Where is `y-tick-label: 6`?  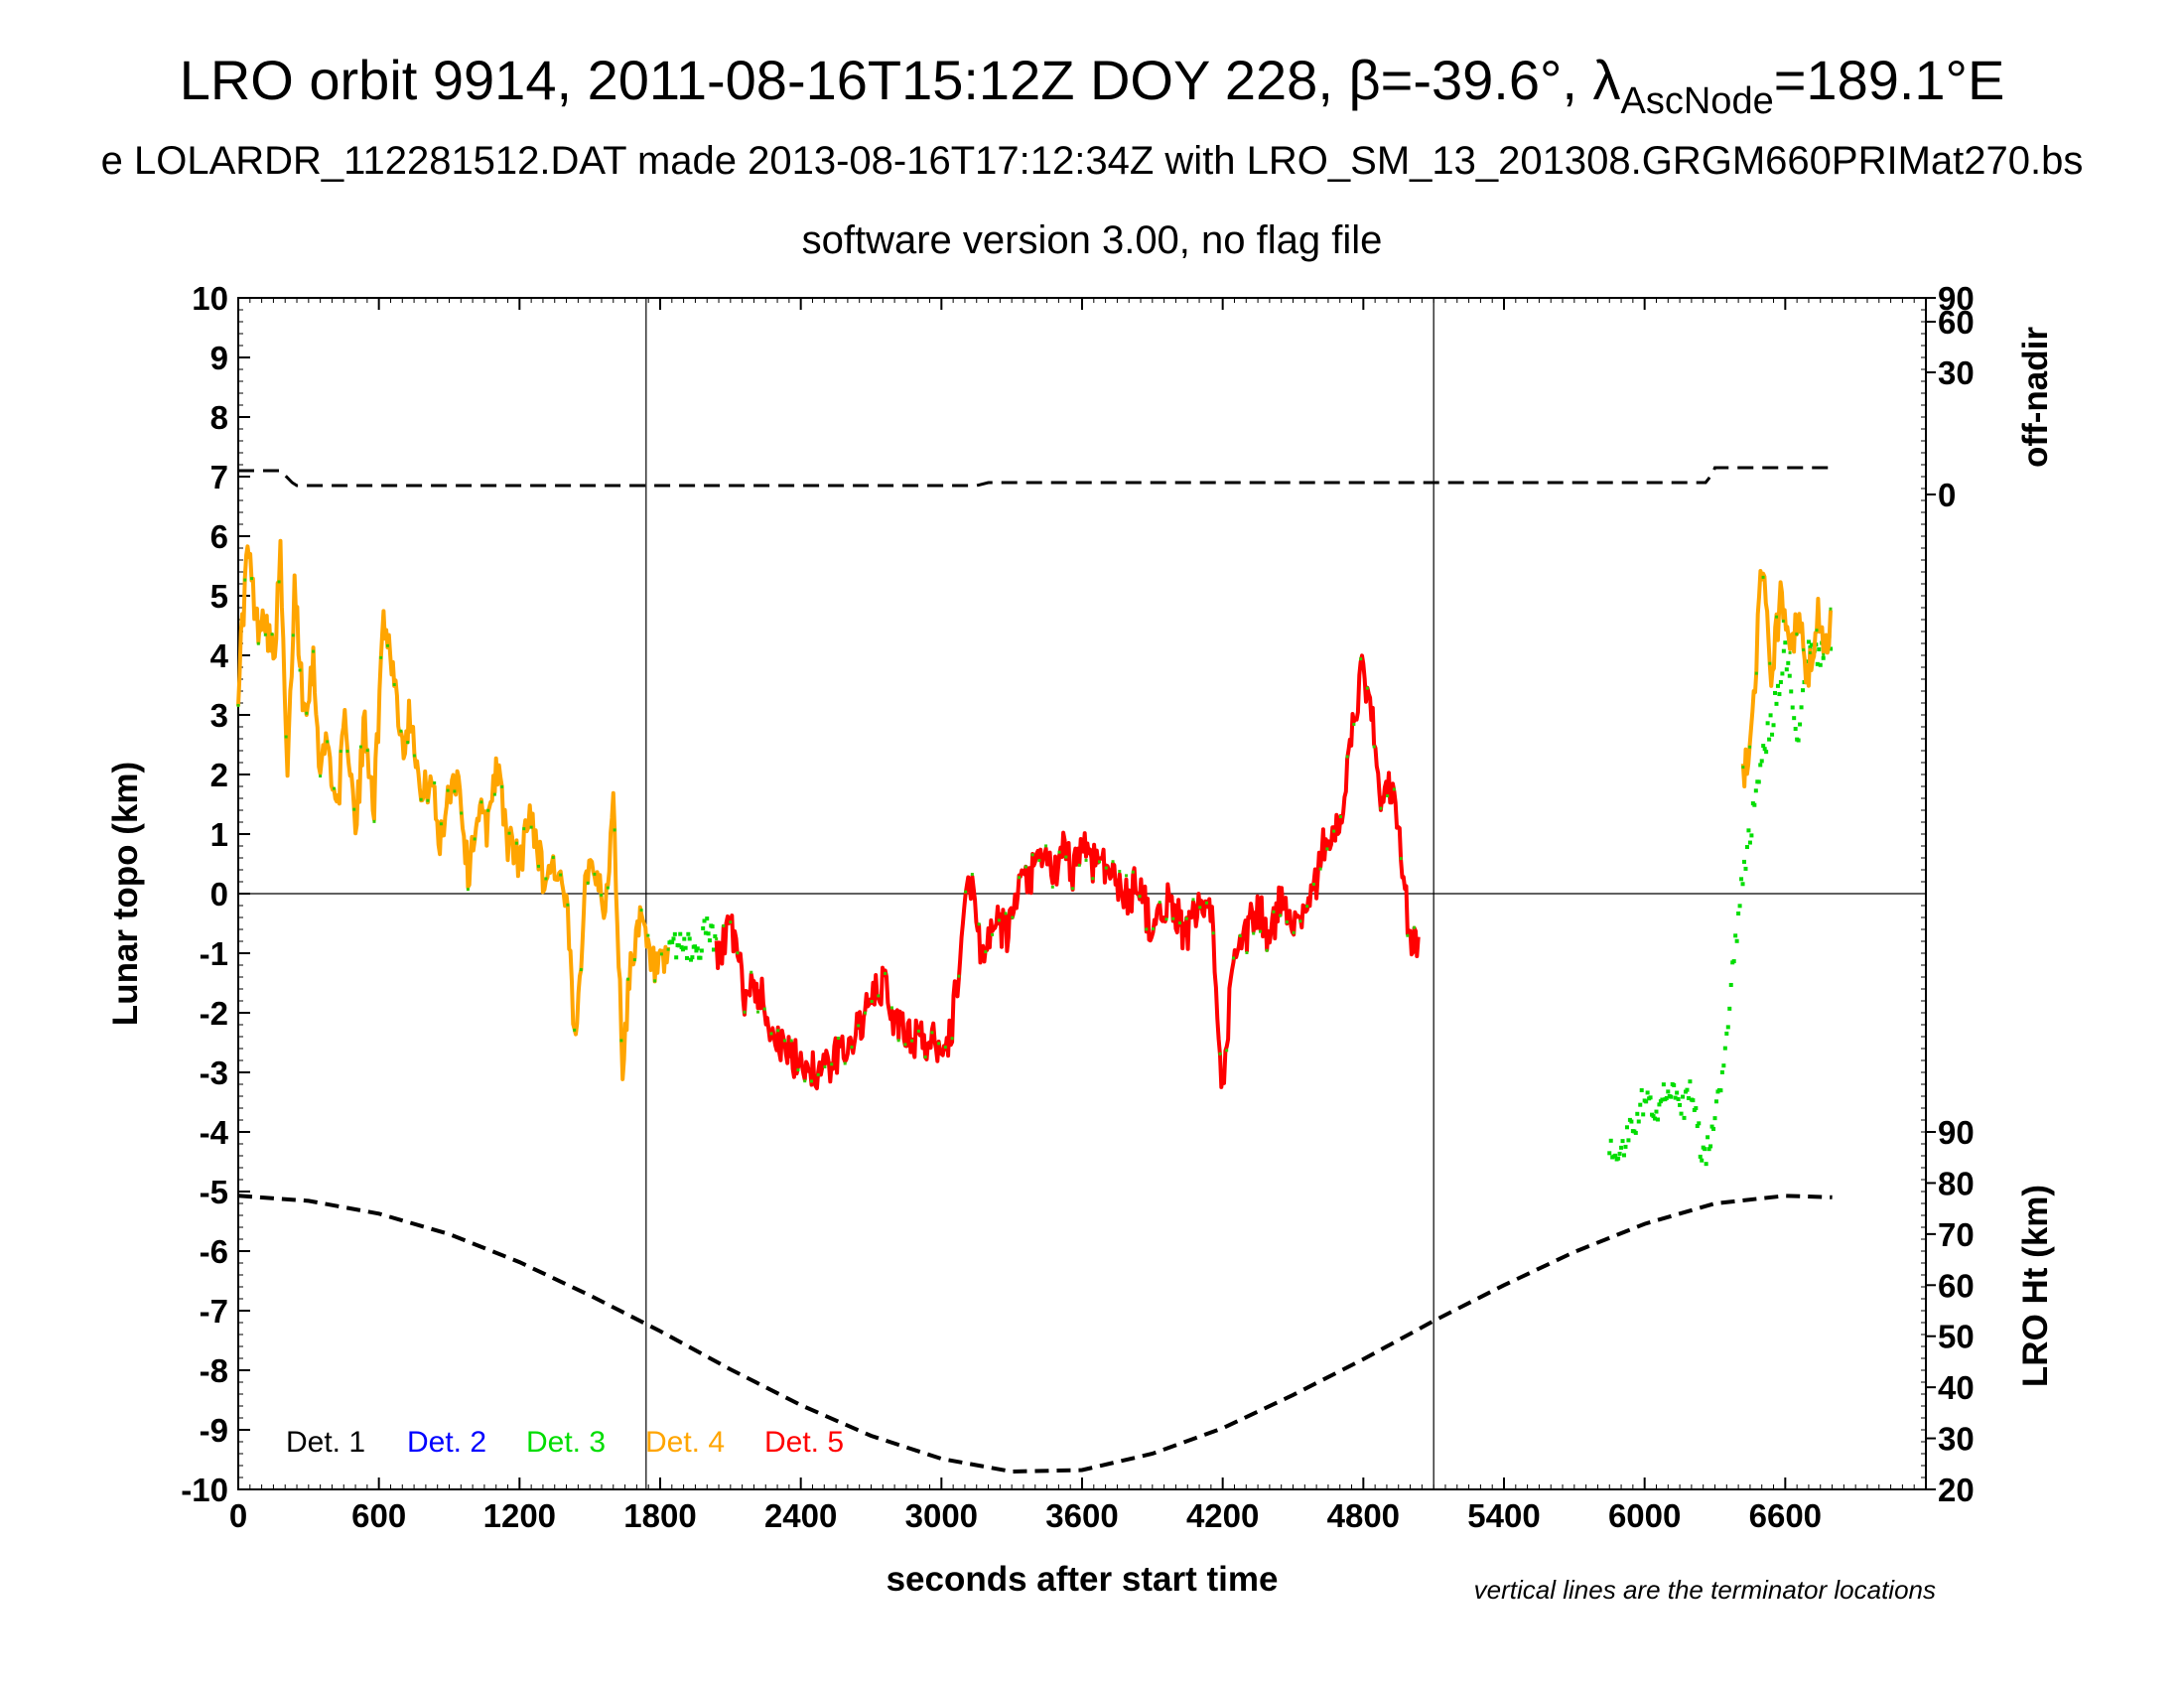 y-tick-label: 6 is located at coordinates (219, 536).